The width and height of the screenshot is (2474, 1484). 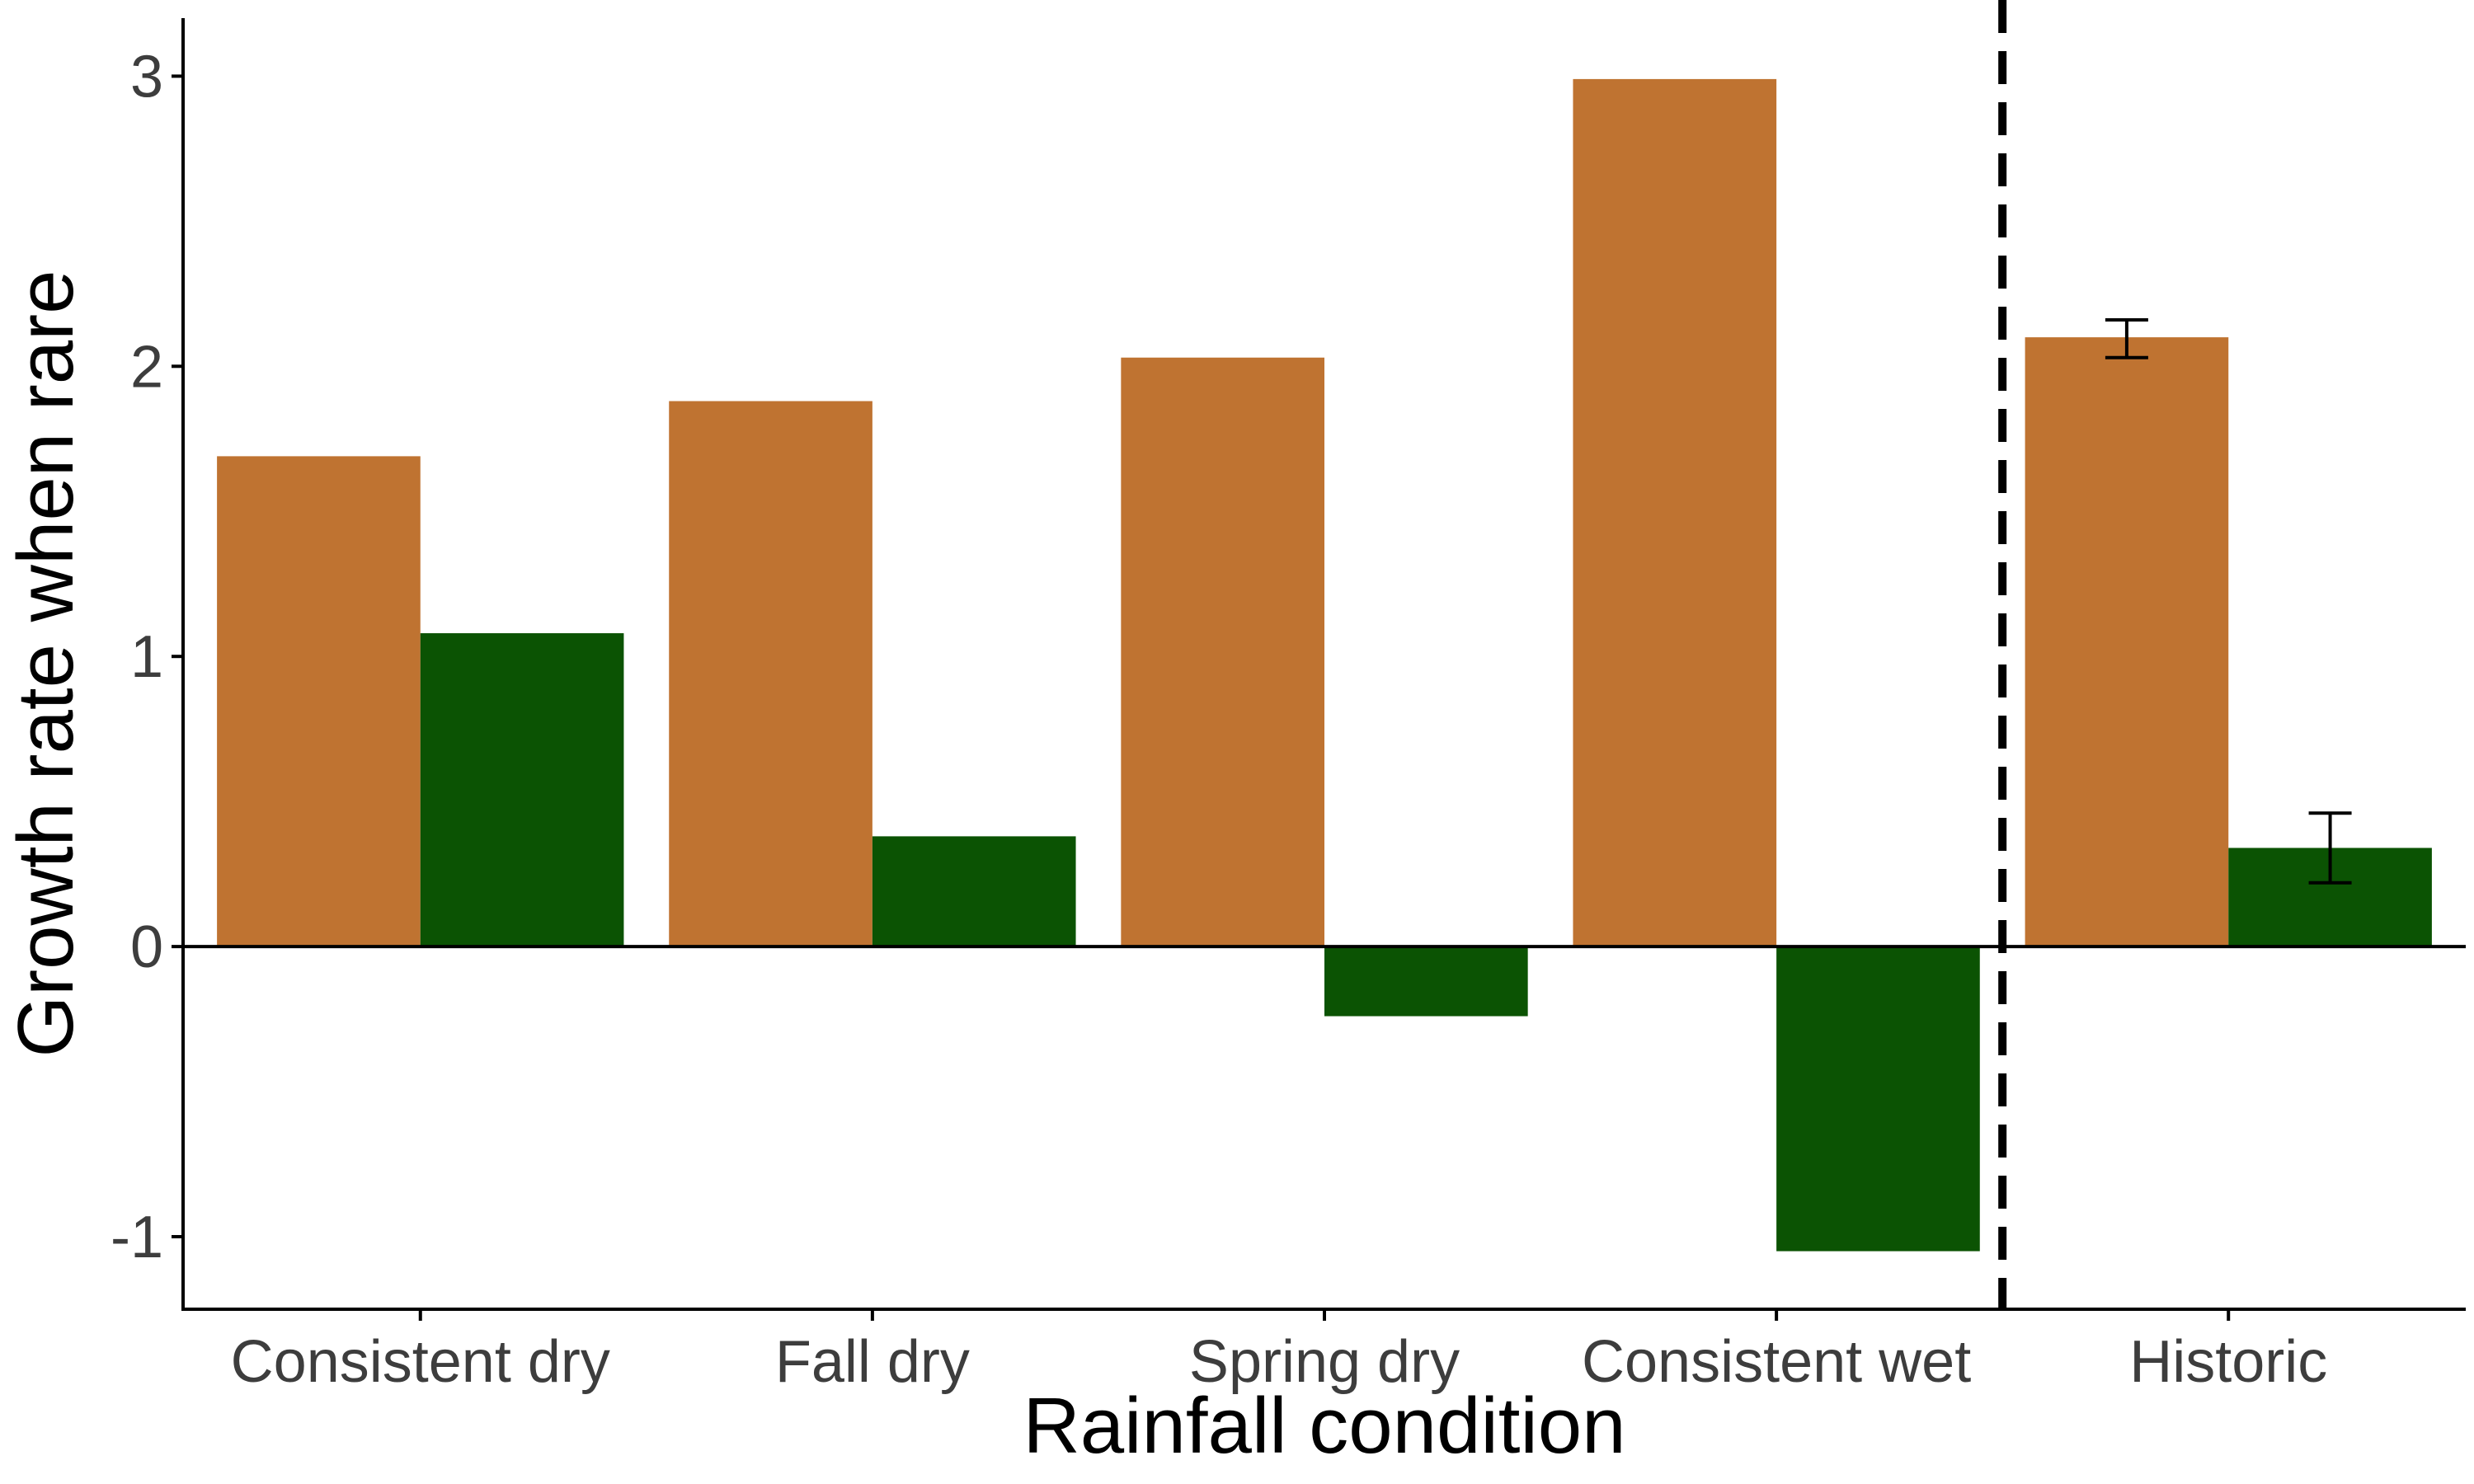 What do you see at coordinates (146, 367) in the screenshot?
I see `y-tick-label: 2` at bounding box center [146, 367].